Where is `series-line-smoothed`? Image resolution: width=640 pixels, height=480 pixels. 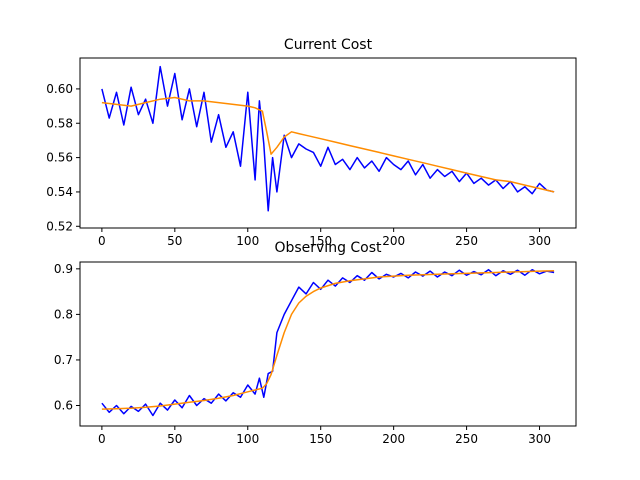 series-line-smoothed is located at coordinates (328, 144).